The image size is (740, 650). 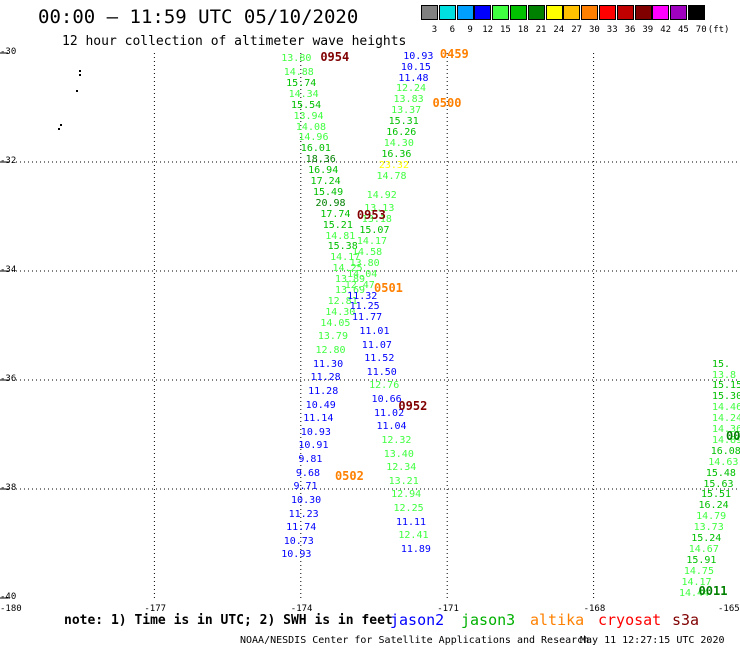 I want to click on wave-height-value: 12.32, so click(x=396, y=440).